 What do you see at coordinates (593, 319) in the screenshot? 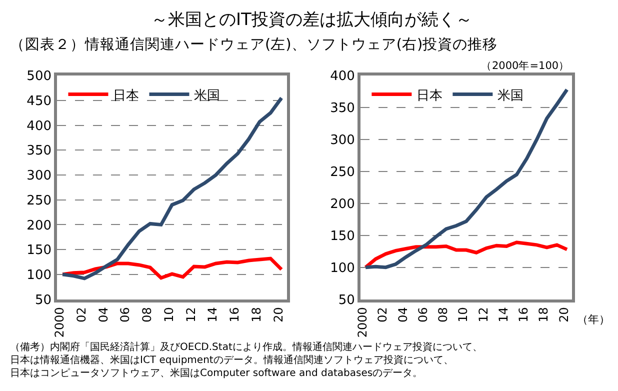
I see `x-axis-title: （年）` at bounding box center [593, 319].